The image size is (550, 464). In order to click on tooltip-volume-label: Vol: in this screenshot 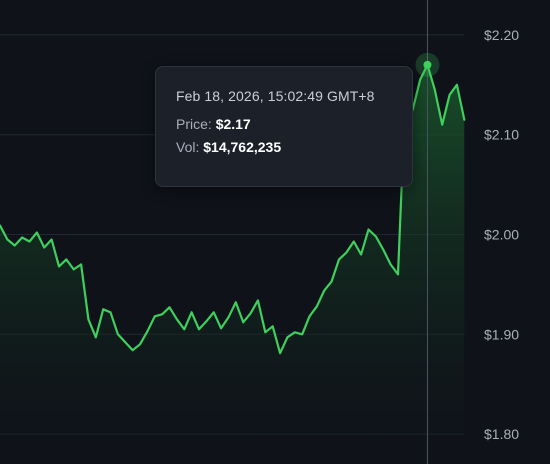, I will do `click(188, 147)`.